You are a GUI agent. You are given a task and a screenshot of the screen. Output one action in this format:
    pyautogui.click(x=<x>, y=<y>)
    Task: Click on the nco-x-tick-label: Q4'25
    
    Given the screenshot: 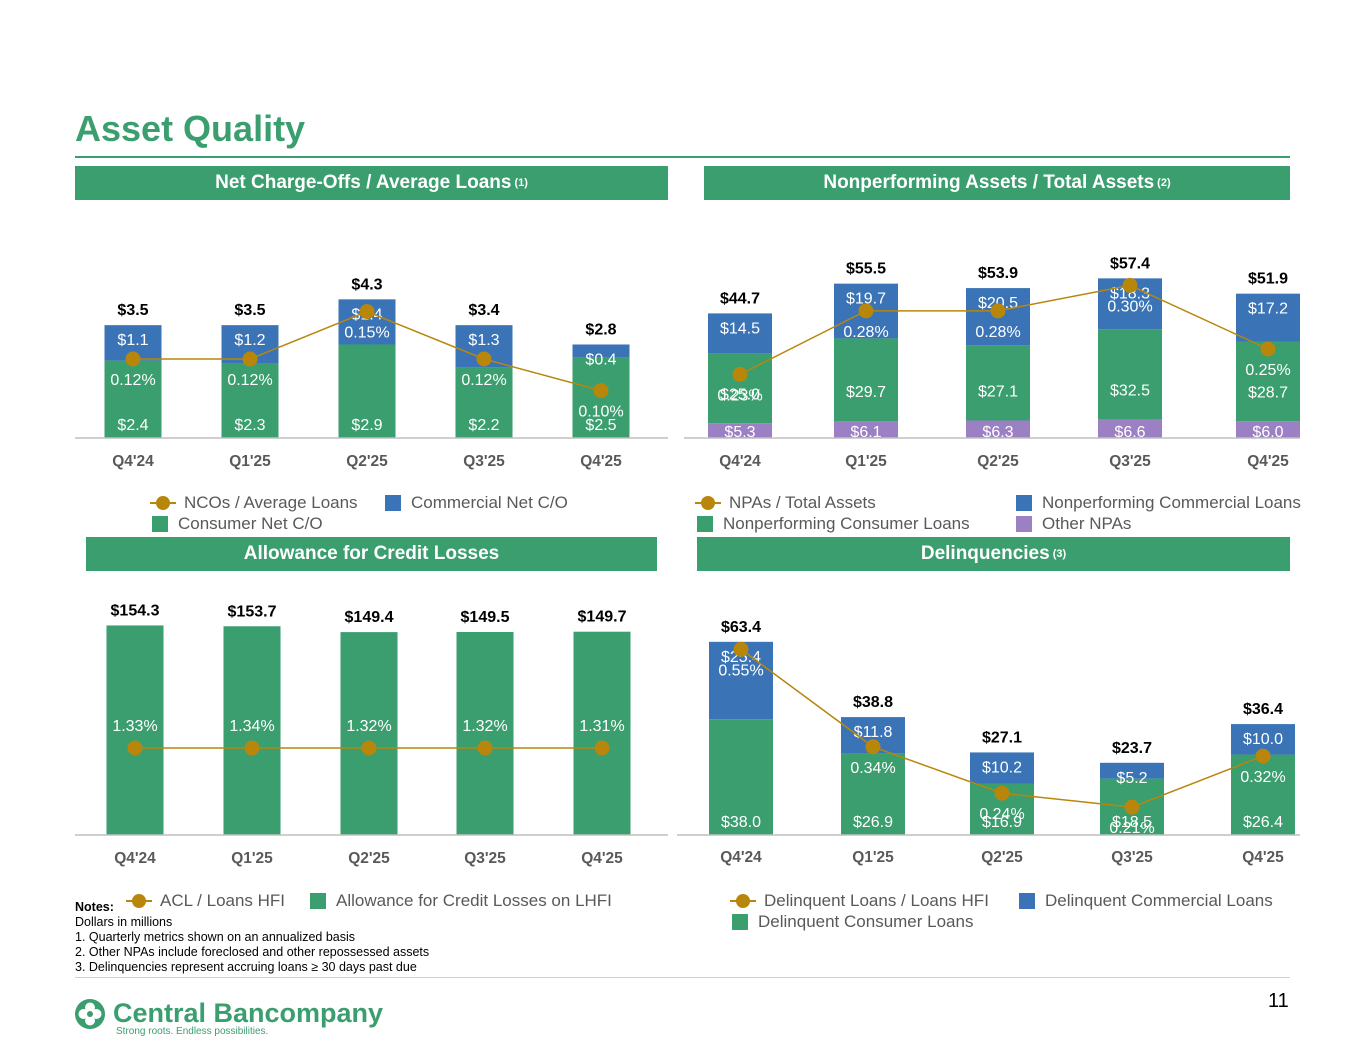 What is the action you would take?
    pyautogui.click(x=601, y=461)
    